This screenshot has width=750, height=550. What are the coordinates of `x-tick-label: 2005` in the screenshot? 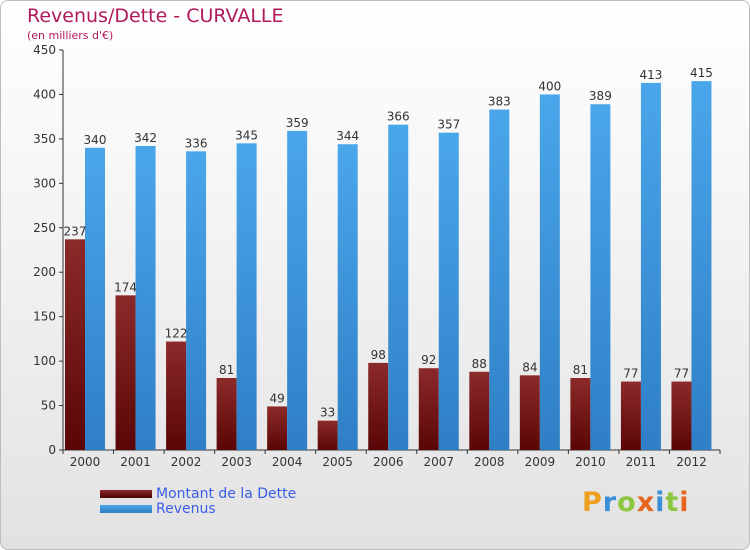 It's located at (337, 462).